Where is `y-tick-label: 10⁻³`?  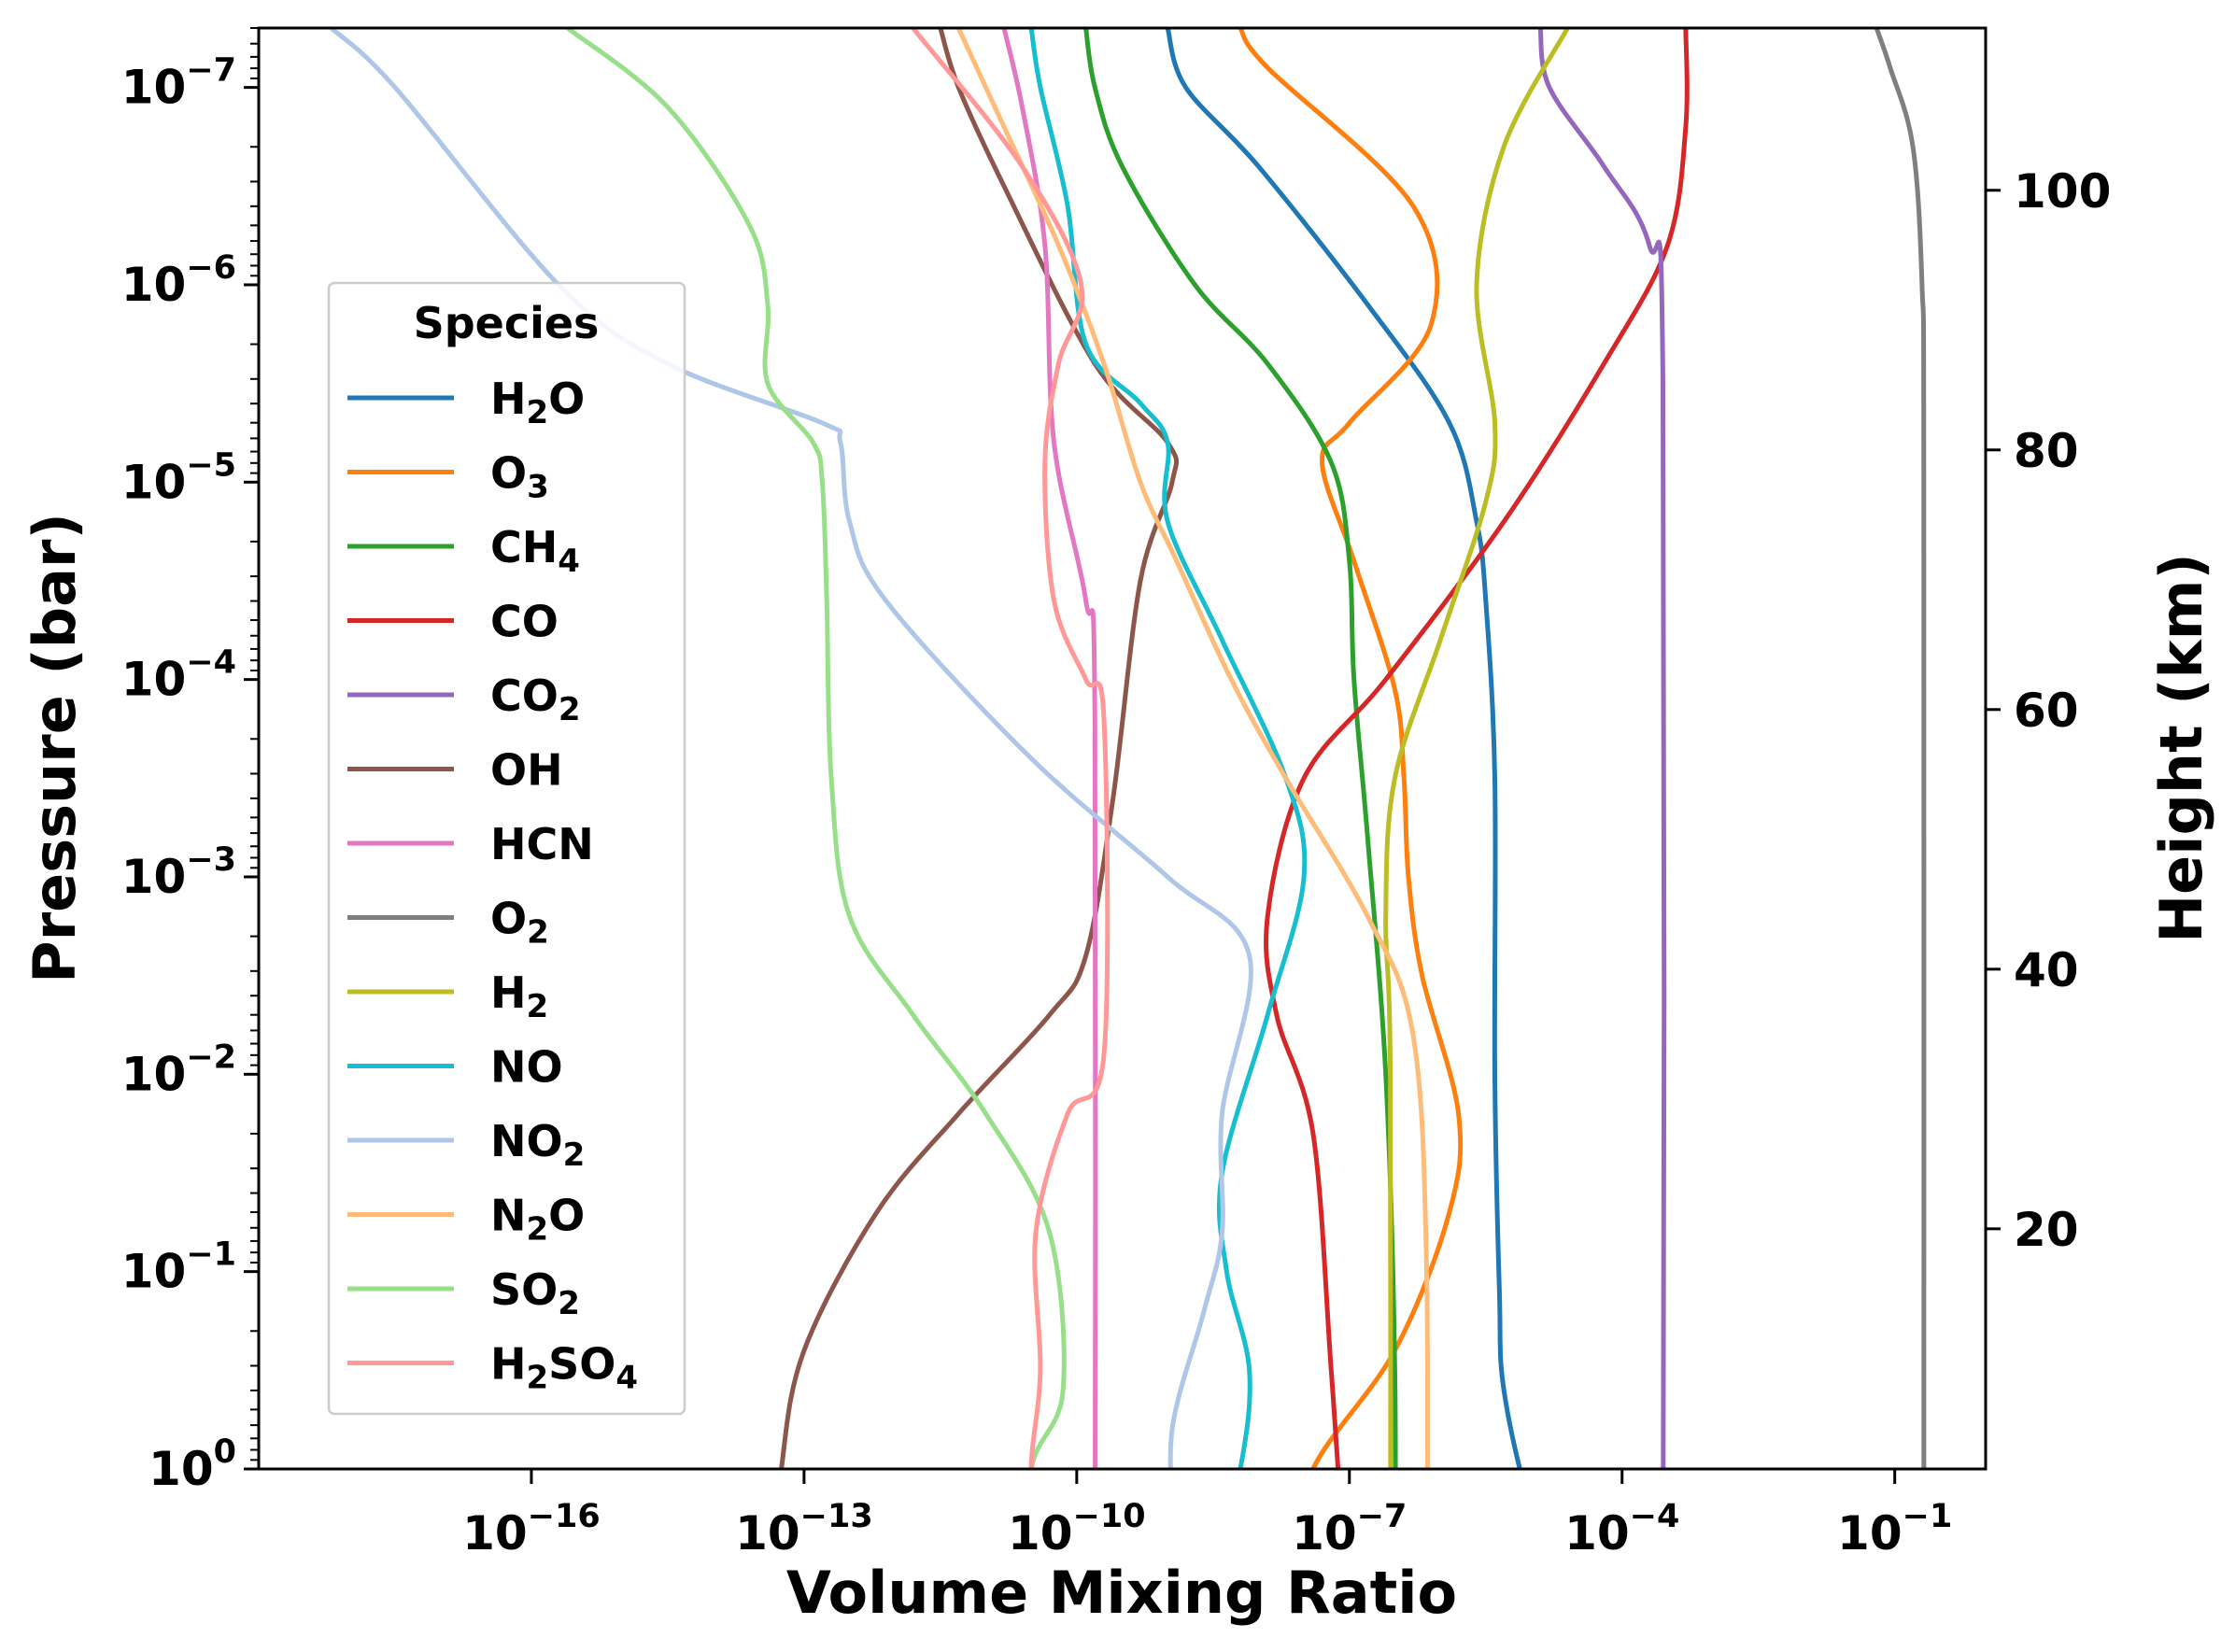
y-tick-label: 10⁻³ is located at coordinates (178, 872).